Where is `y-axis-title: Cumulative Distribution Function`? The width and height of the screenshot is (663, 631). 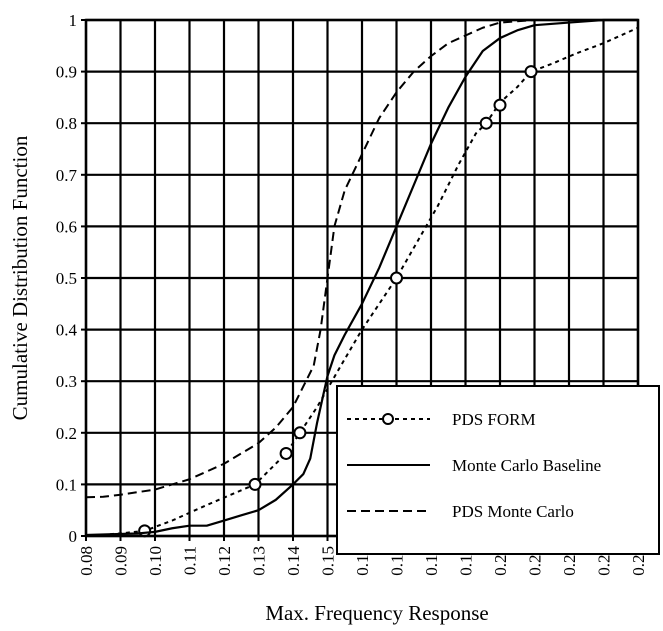 y-axis-title: Cumulative Distribution Function is located at coordinates (20, 277).